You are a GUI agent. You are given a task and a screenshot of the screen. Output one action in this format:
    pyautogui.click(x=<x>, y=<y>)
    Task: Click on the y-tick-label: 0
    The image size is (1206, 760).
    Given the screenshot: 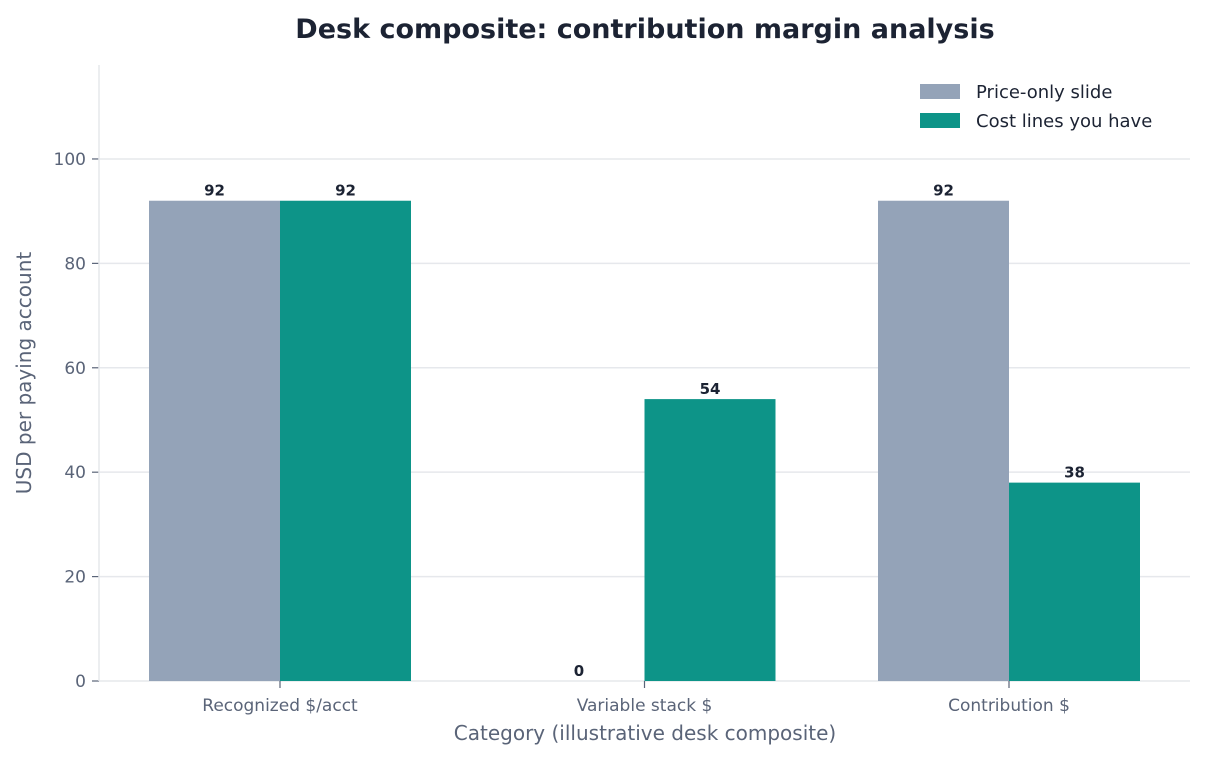 What is the action you would take?
    pyautogui.click(x=80, y=682)
    